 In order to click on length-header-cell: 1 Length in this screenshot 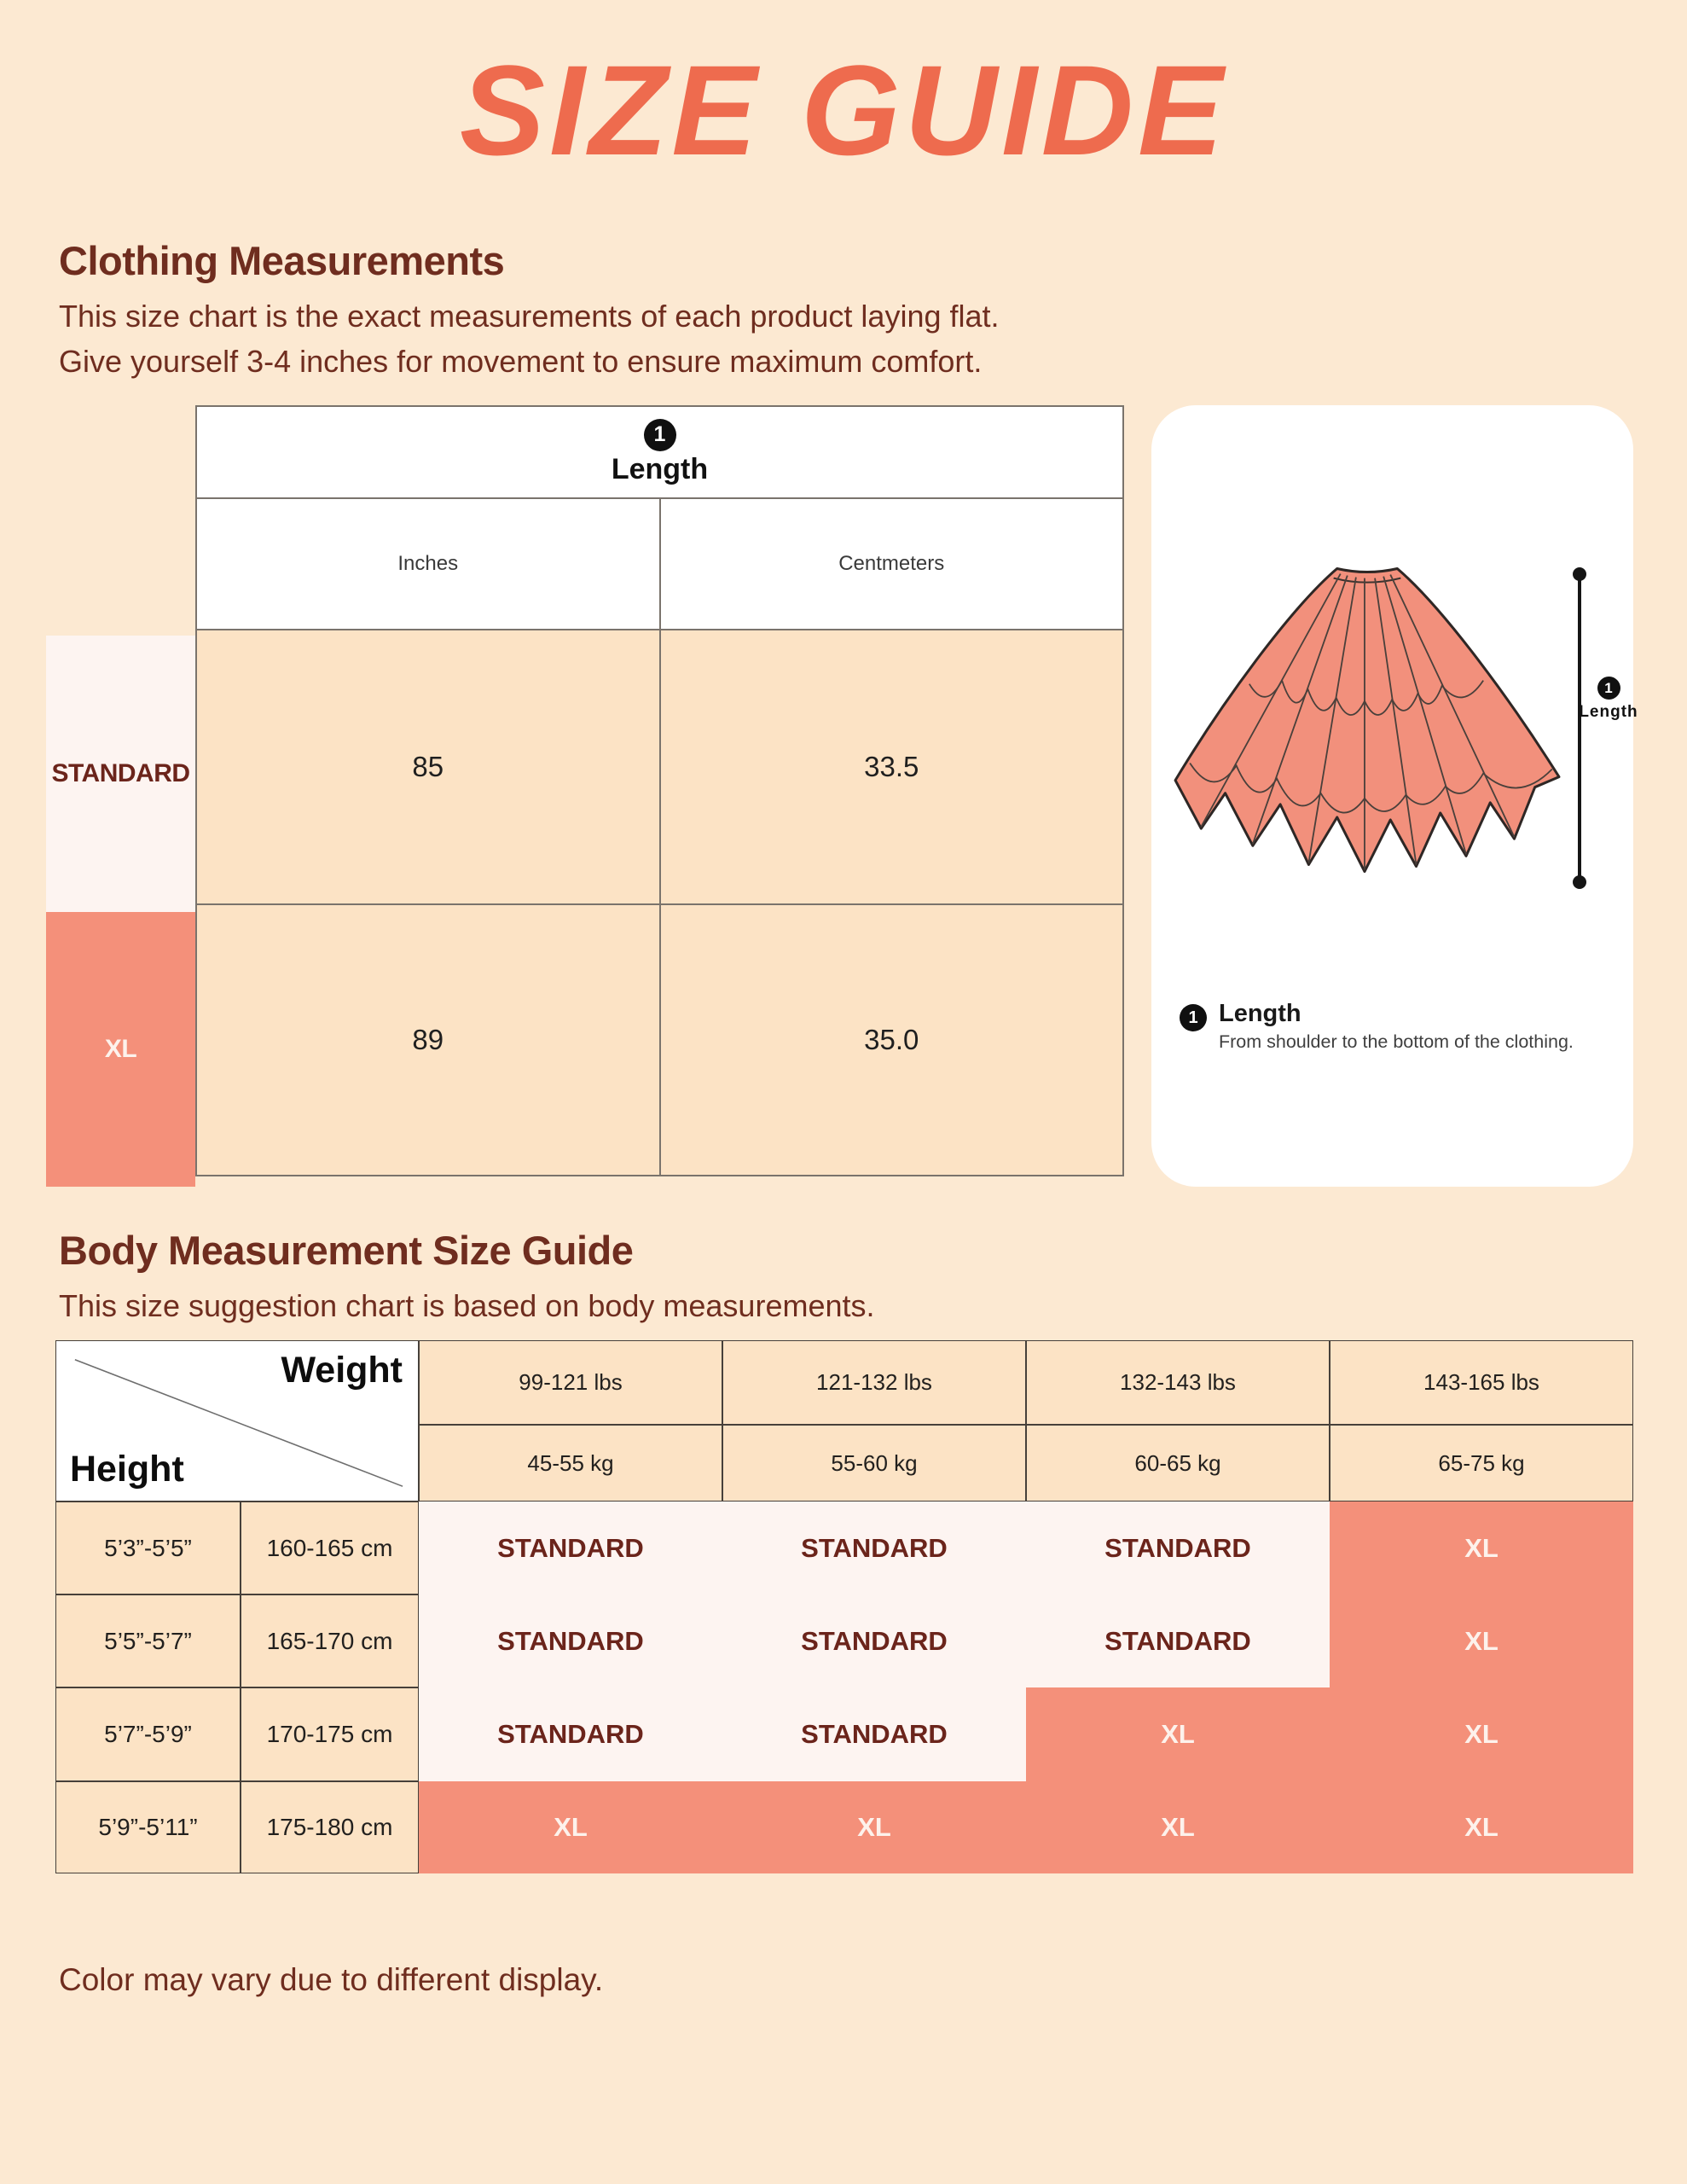, I will do `click(659, 452)`.